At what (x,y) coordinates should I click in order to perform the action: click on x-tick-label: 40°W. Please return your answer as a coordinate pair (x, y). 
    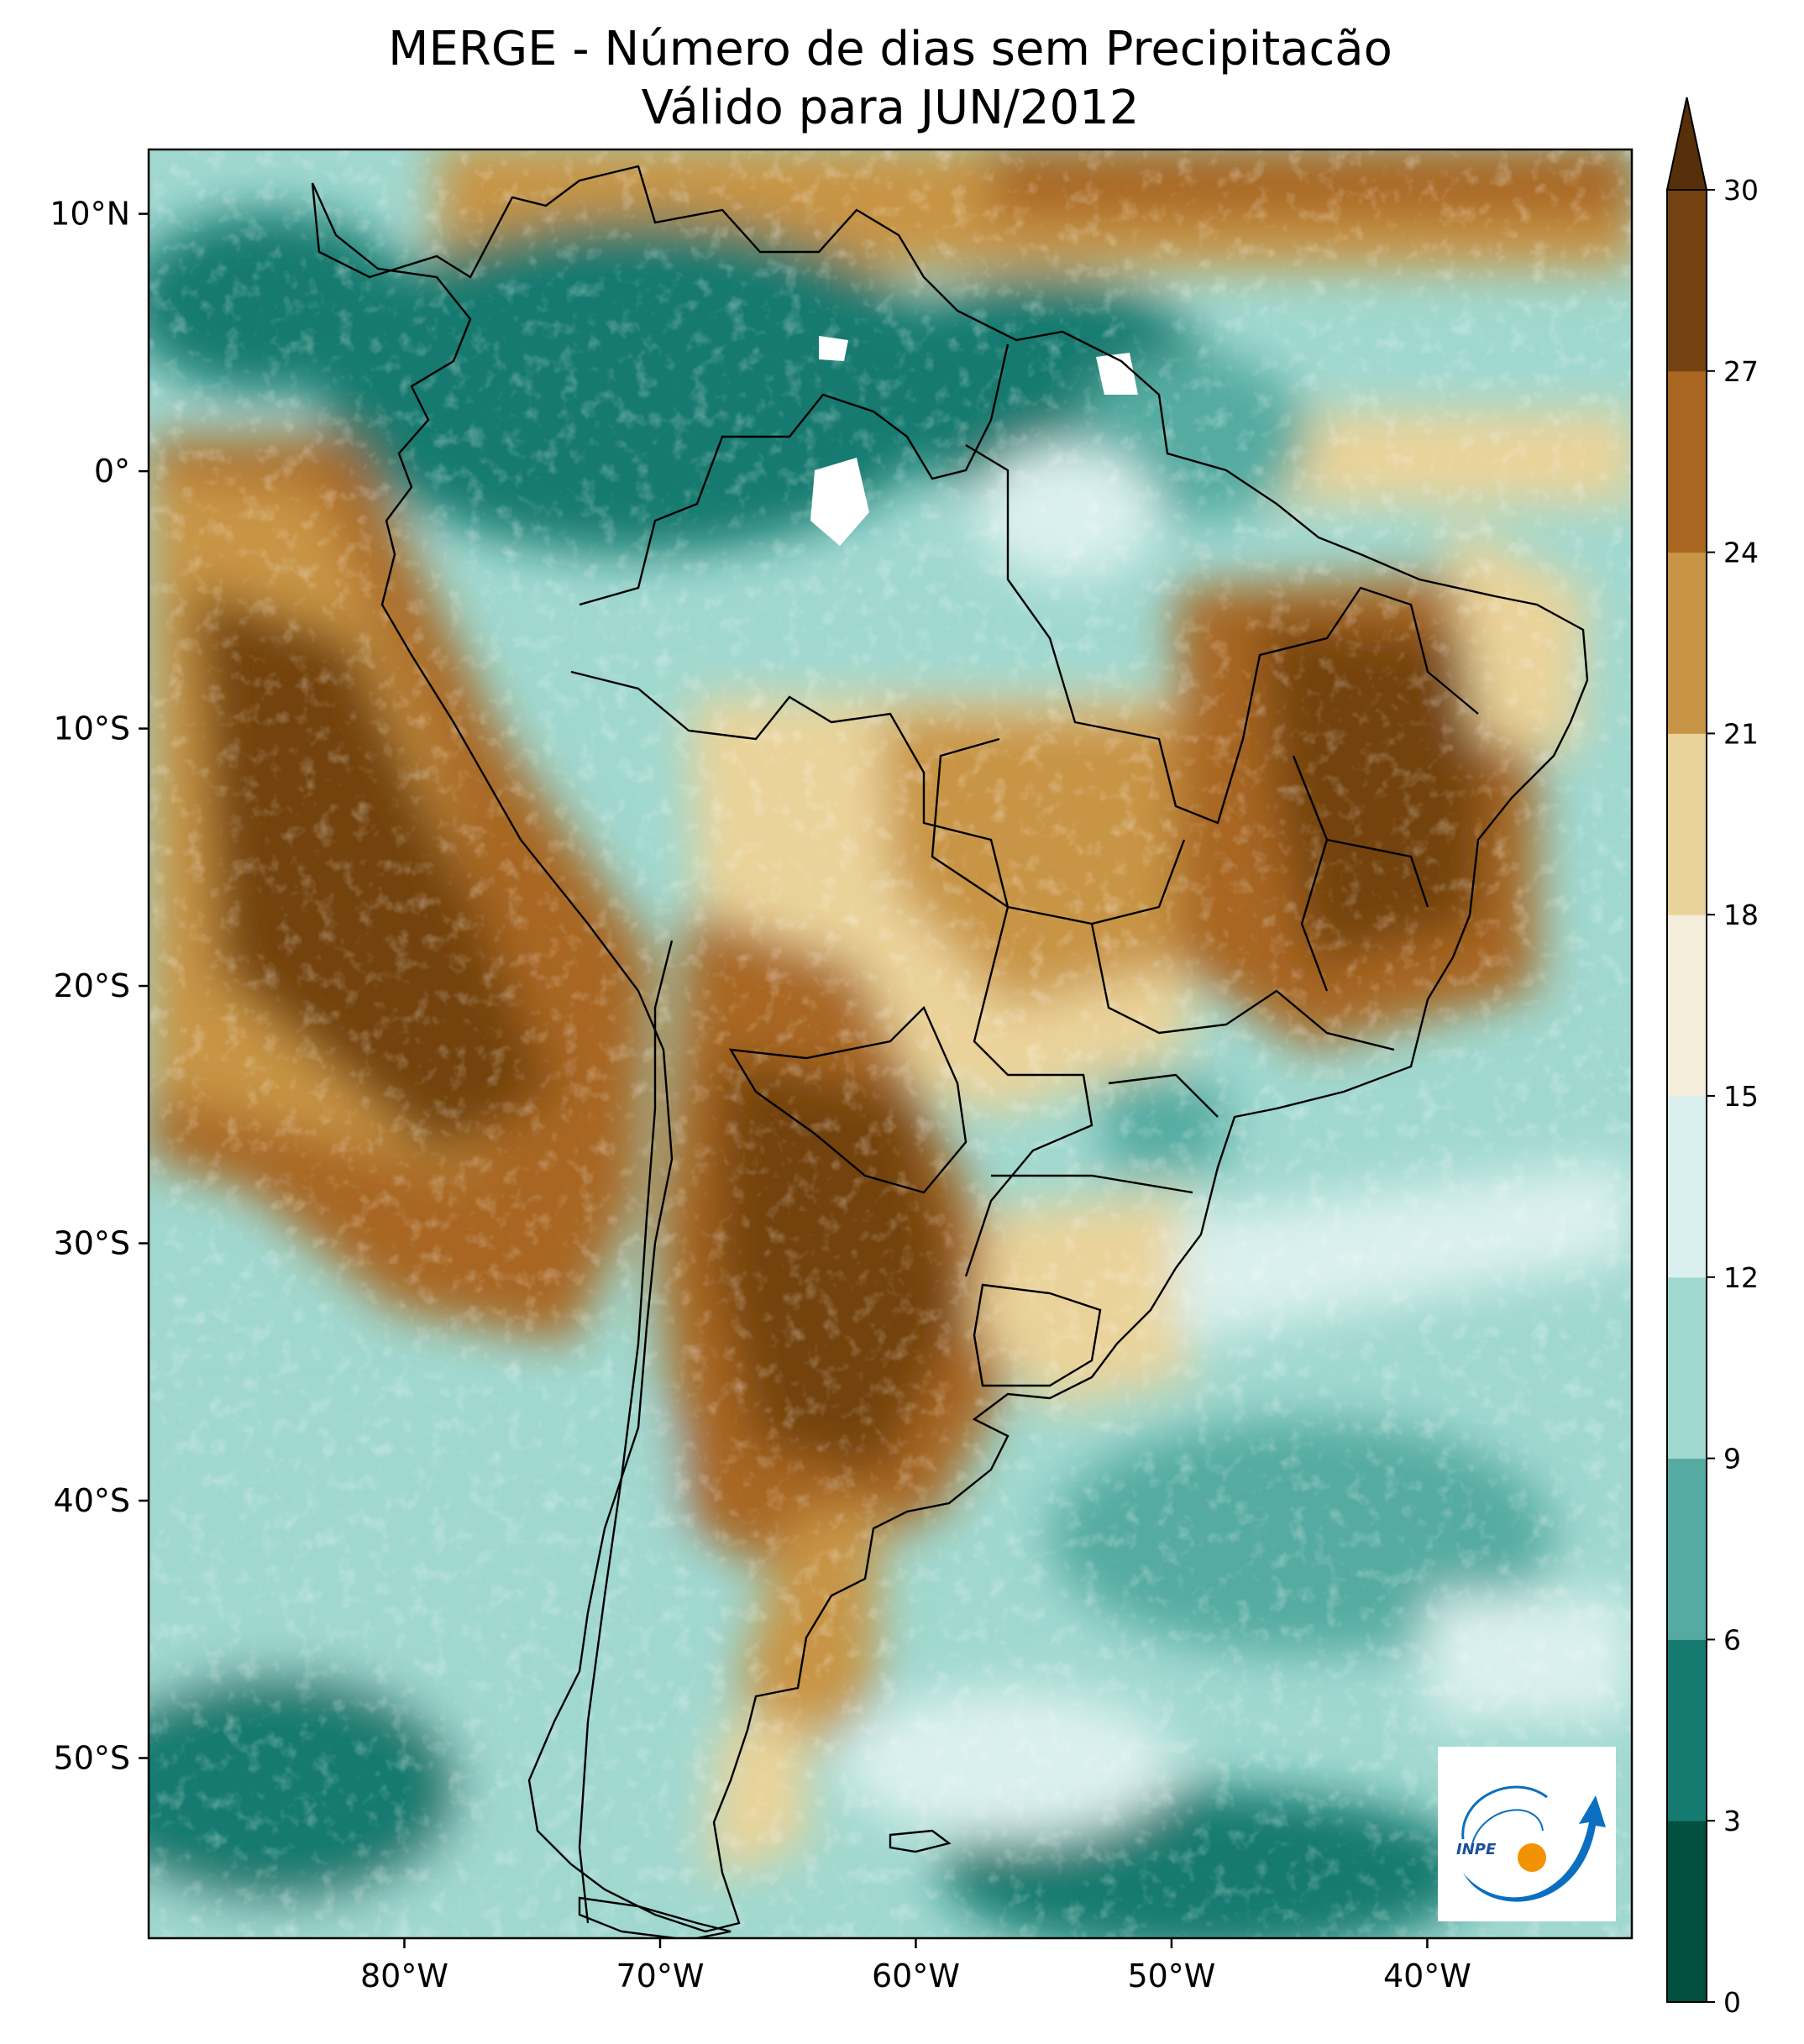
    Looking at the image, I should click on (1427, 1976).